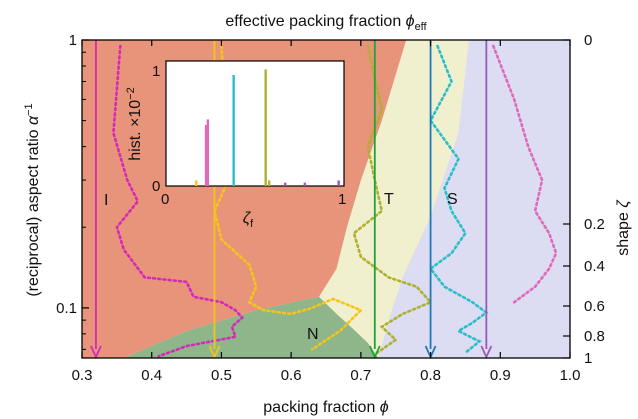 This screenshot has height=419, width=638. What do you see at coordinates (156, 71) in the screenshot?
I see `inset-y-tick-1: 1` at bounding box center [156, 71].